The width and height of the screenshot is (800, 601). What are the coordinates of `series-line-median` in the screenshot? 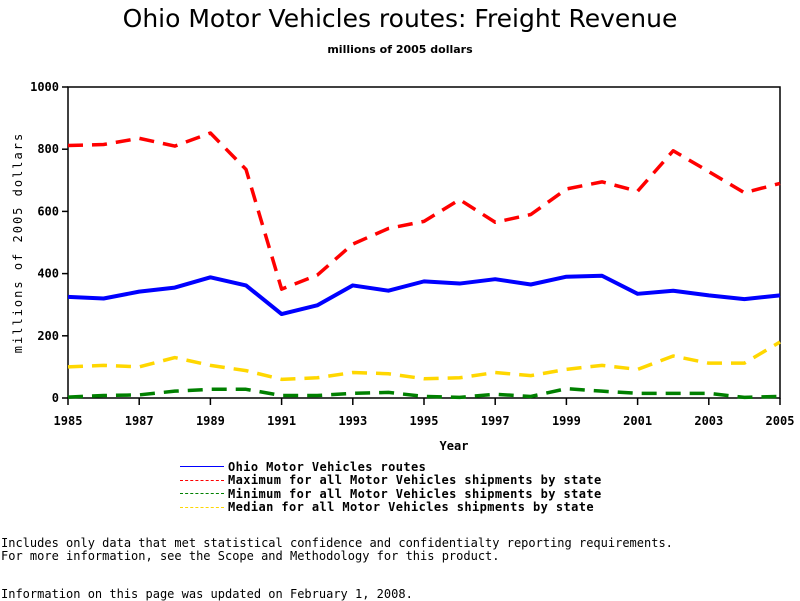 It's located at (424, 360).